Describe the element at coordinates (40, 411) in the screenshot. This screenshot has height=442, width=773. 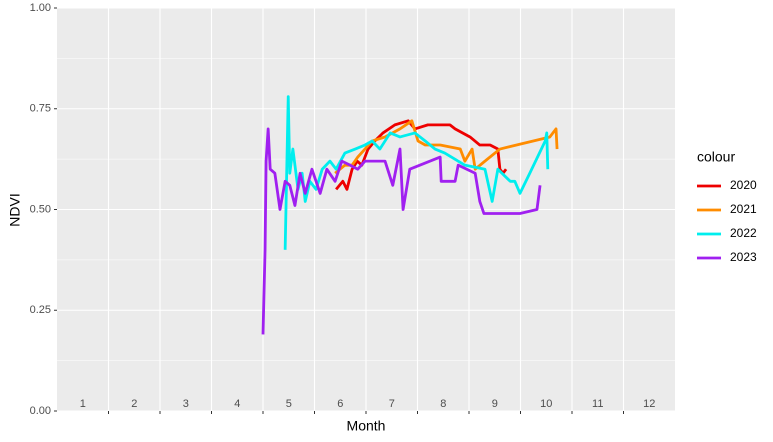
I see `y-tick-label: 0.00` at that location.